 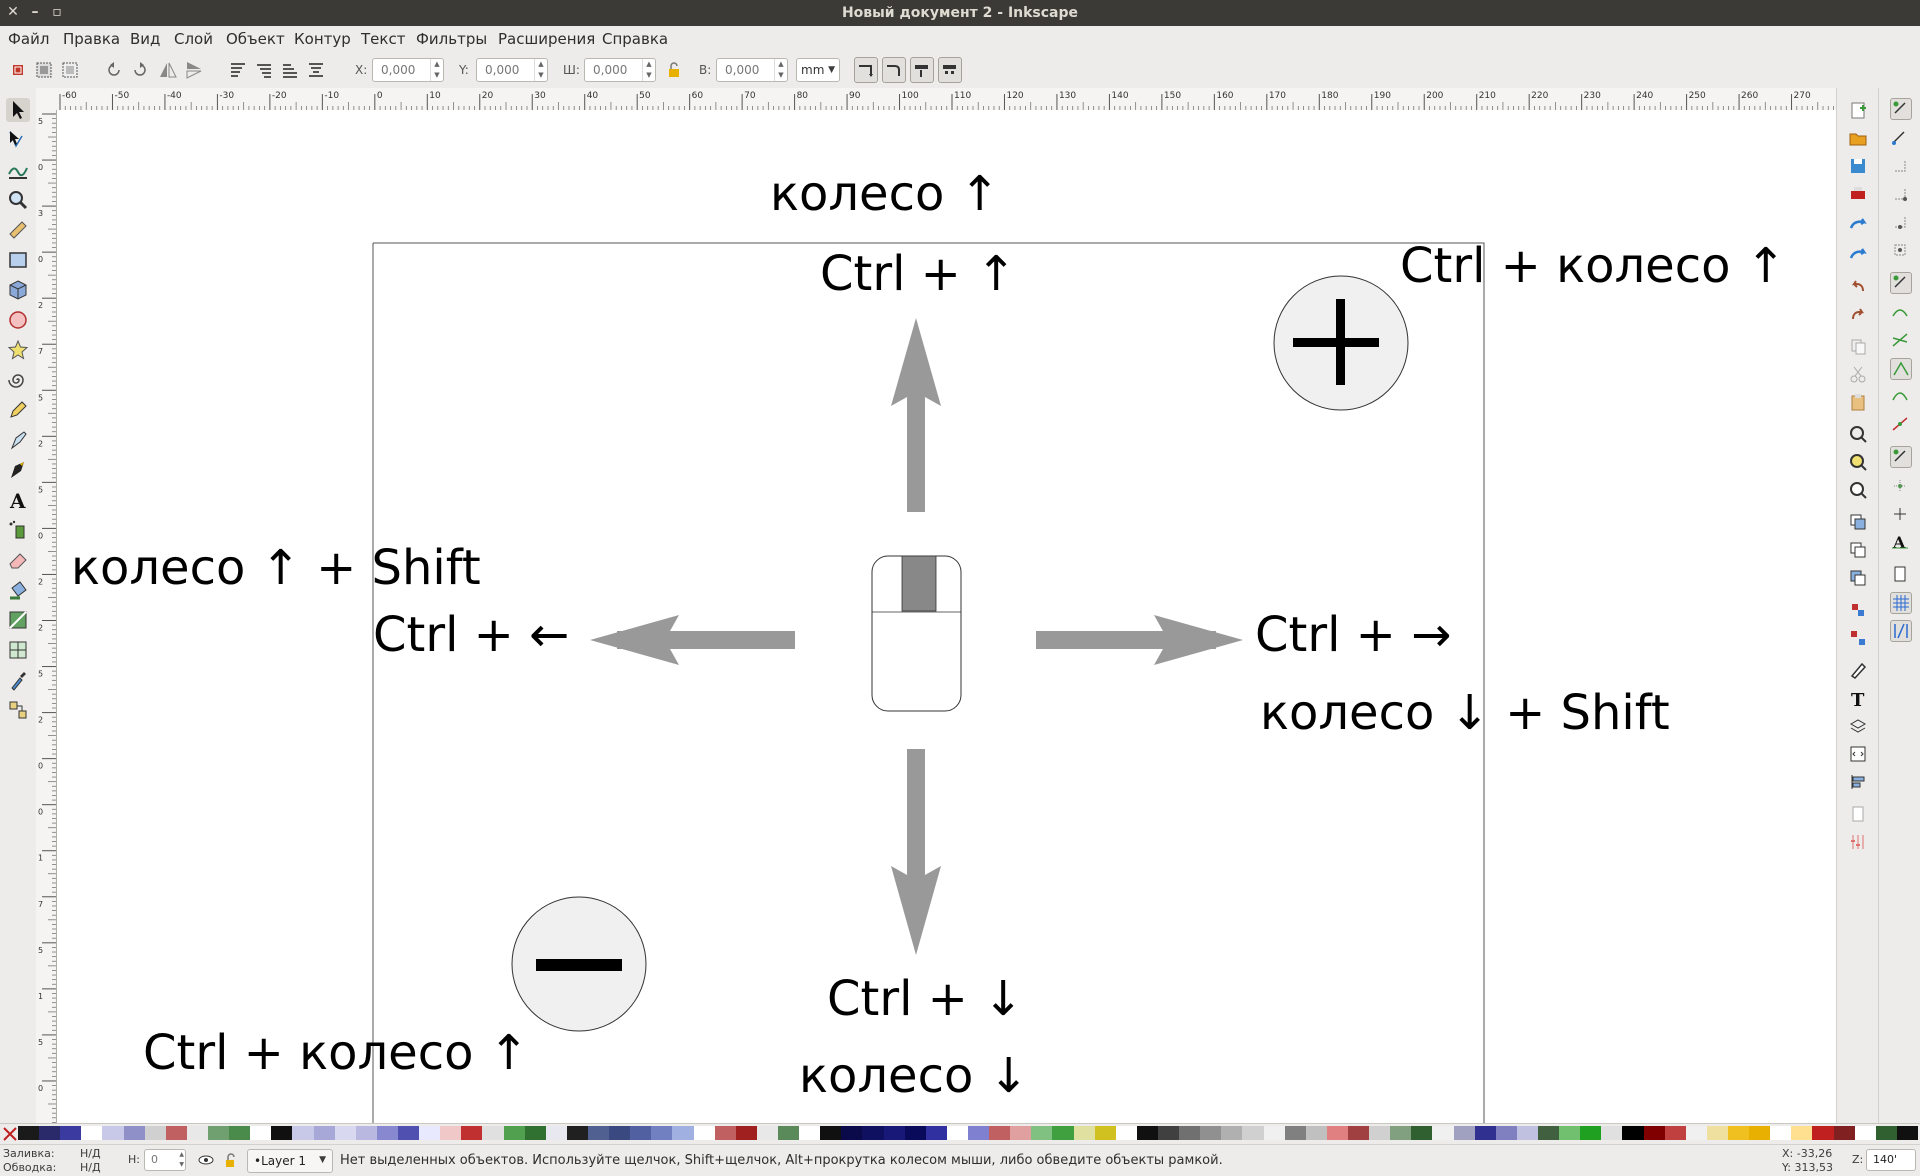 What do you see at coordinates (181, 1159) in the screenshot?
I see `opacity-stepper: ▲ ▼` at bounding box center [181, 1159].